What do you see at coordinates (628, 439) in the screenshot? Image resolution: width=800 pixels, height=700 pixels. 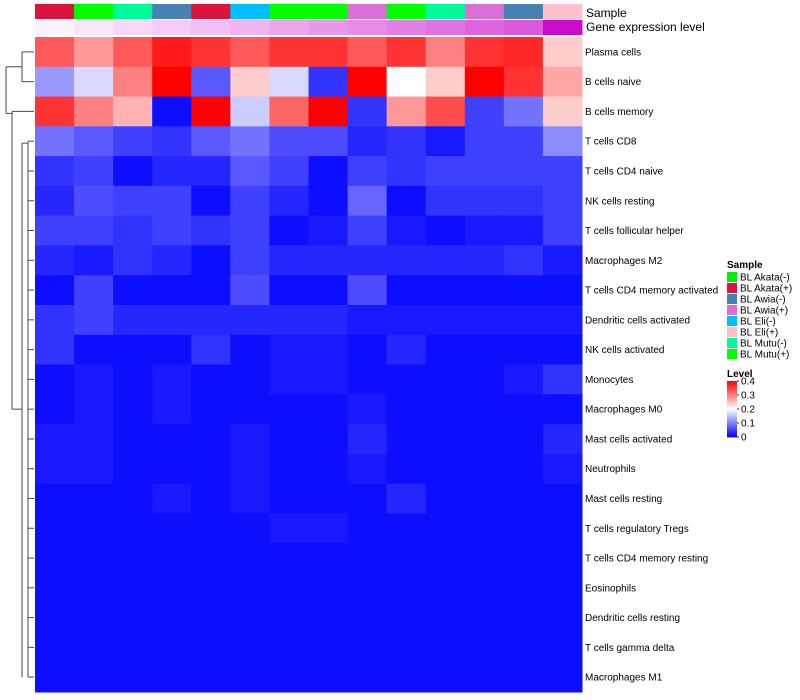 I see `row-label: Mast cells activated` at bounding box center [628, 439].